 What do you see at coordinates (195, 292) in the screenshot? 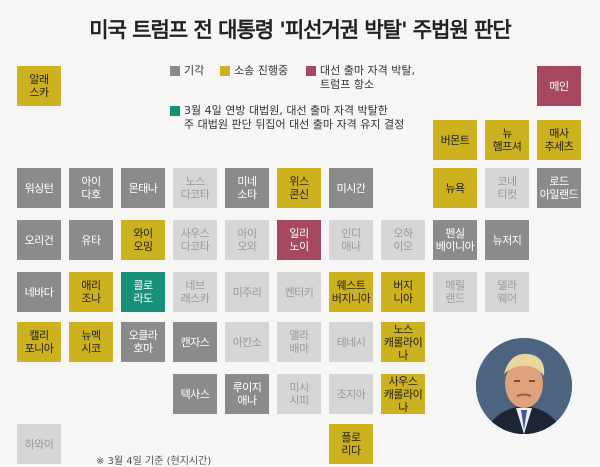
I see `state-tile: 네브 래스카` at bounding box center [195, 292].